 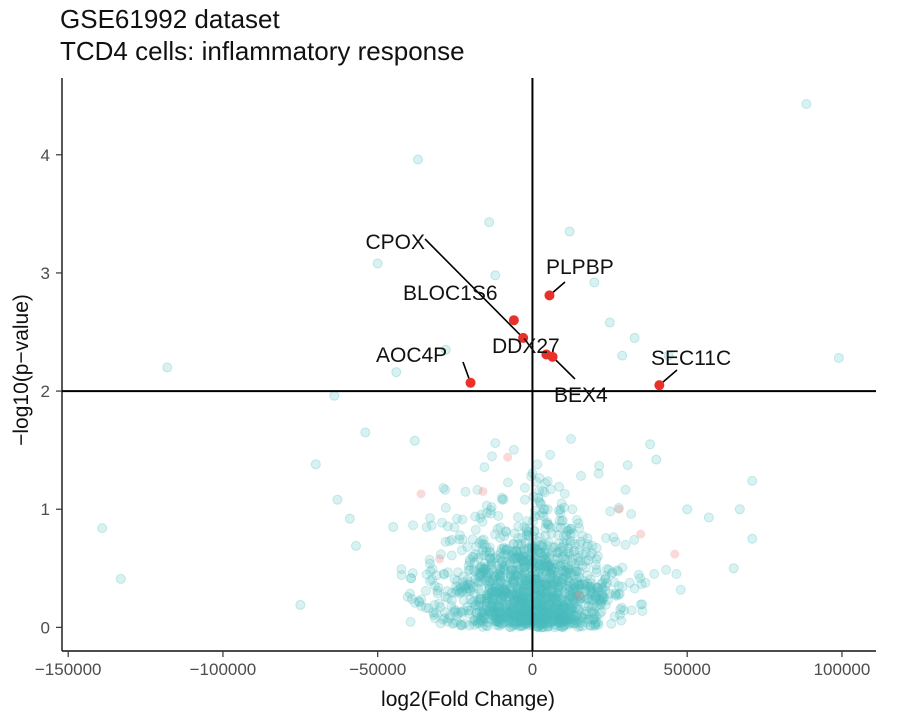 I want to click on x-tick-label: 100000, so click(x=842, y=669).